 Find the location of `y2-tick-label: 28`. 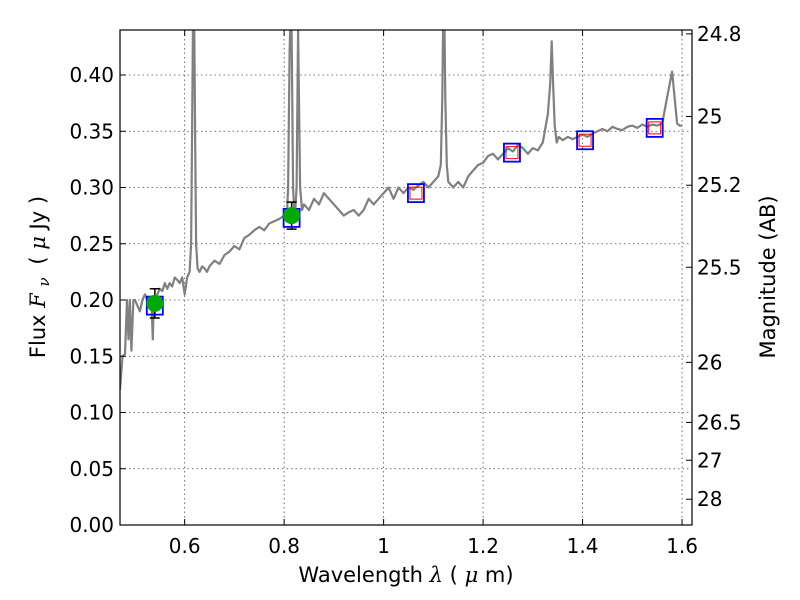

y2-tick-label: 28 is located at coordinates (709, 499).